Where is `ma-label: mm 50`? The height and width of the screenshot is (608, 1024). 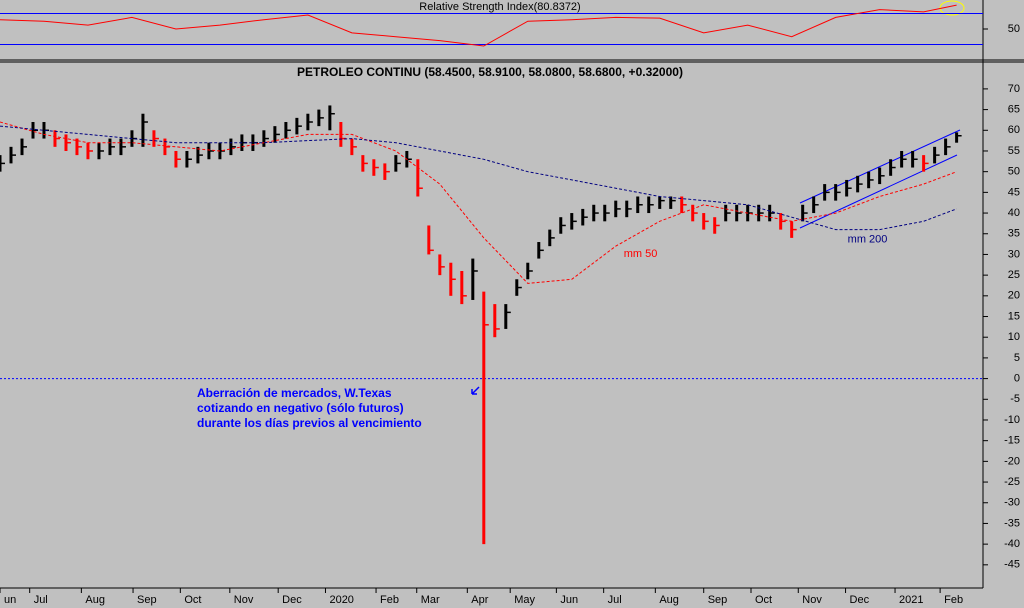
ma-label: mm 50 is located at coordinates (641, 254).